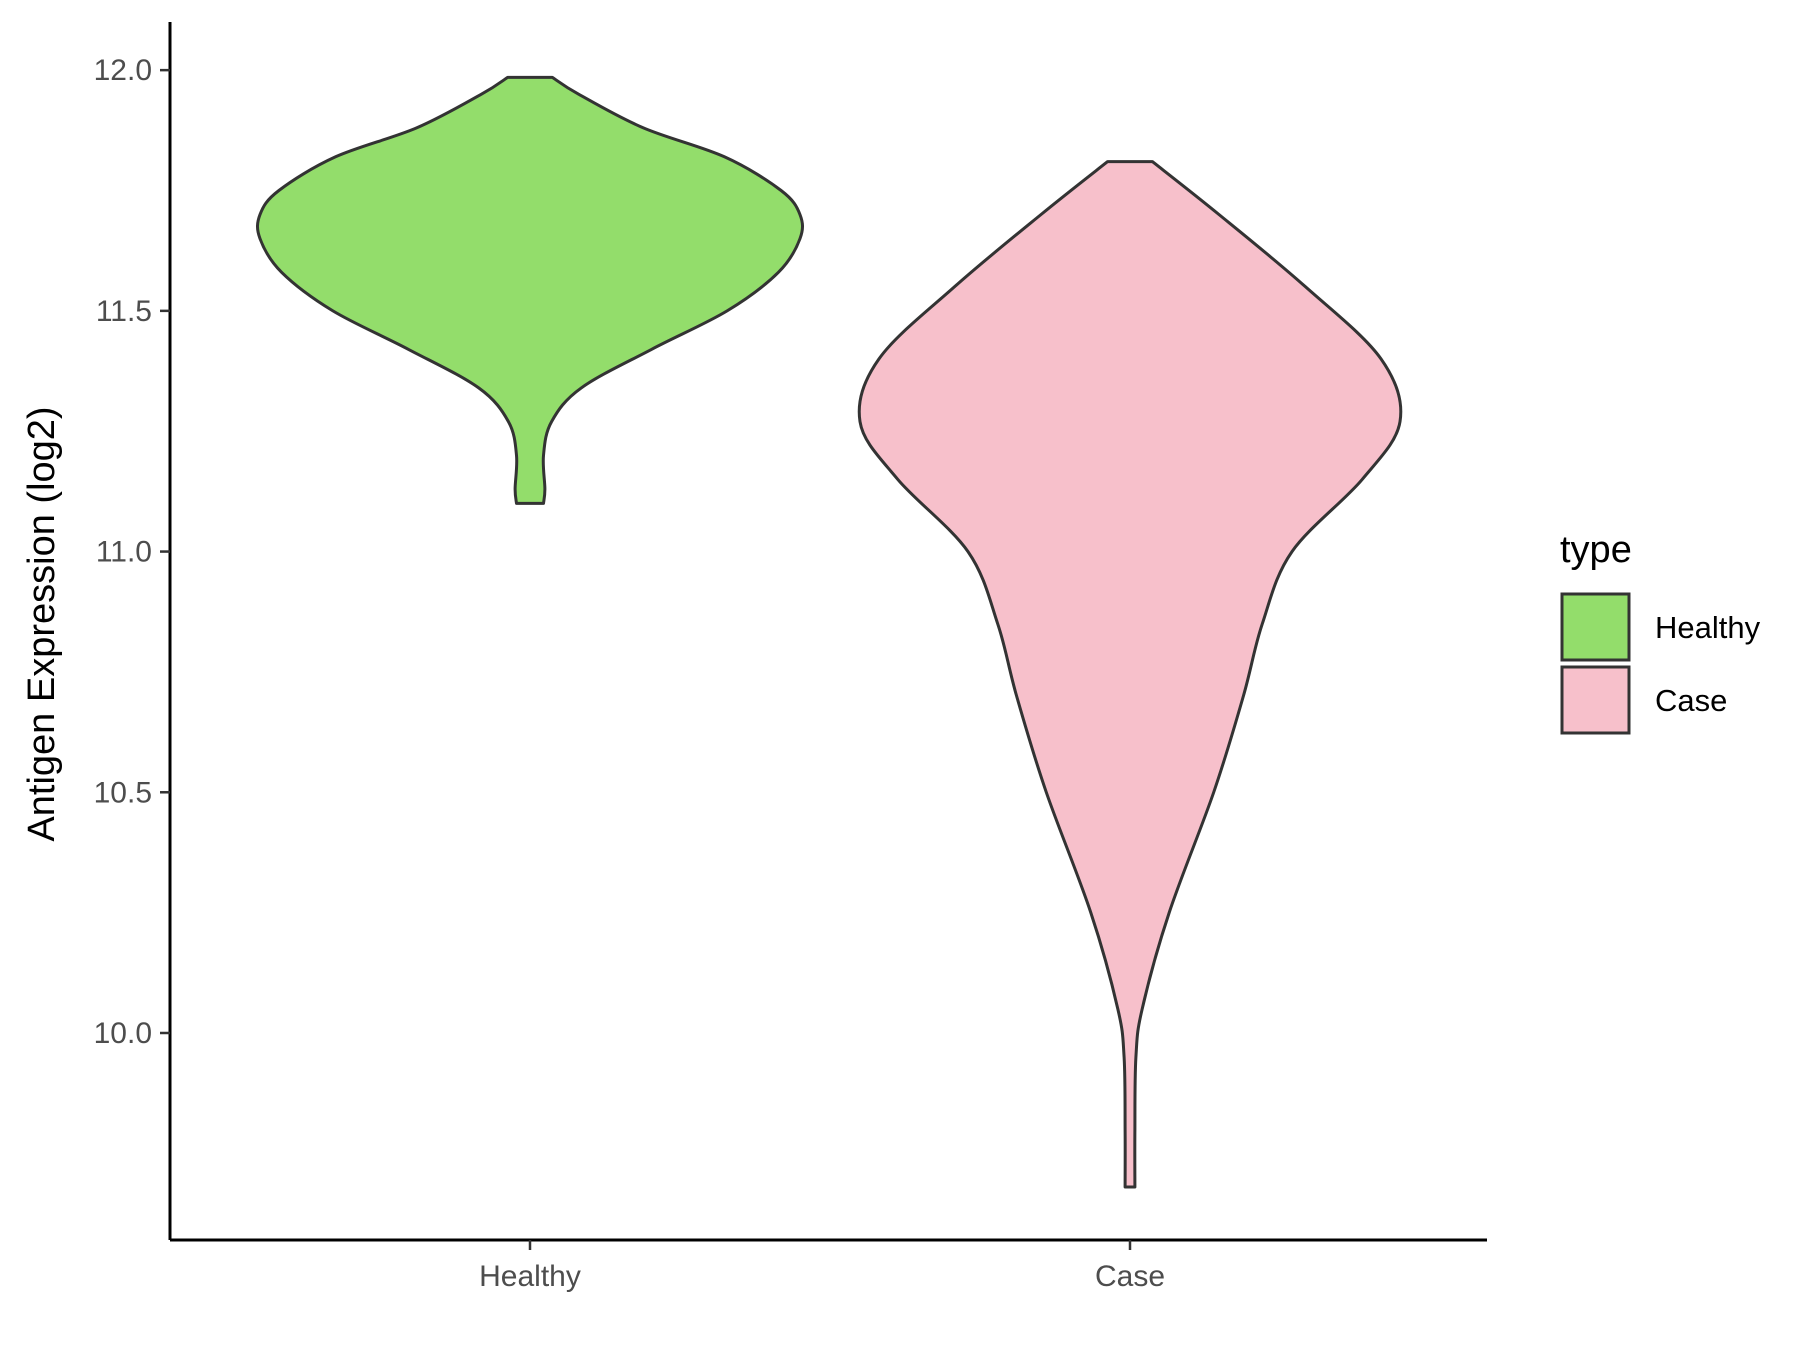 This screenshot has height=1350, width=1800. I want to click on legend-swatch-case, so click(1595, 700).